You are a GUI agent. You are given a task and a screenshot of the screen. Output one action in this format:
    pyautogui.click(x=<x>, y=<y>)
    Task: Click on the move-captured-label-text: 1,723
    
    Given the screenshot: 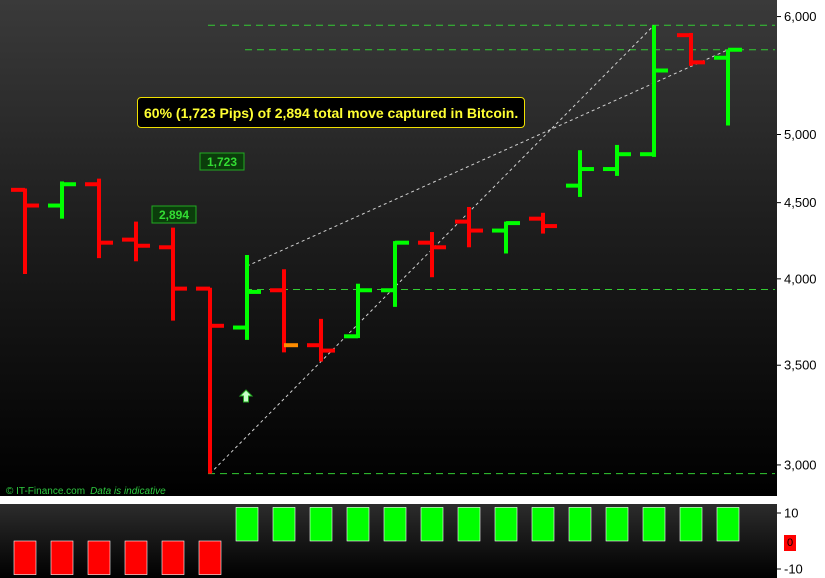 What is the action you would take?
    pyautogui.click(x=222, y=162)
    